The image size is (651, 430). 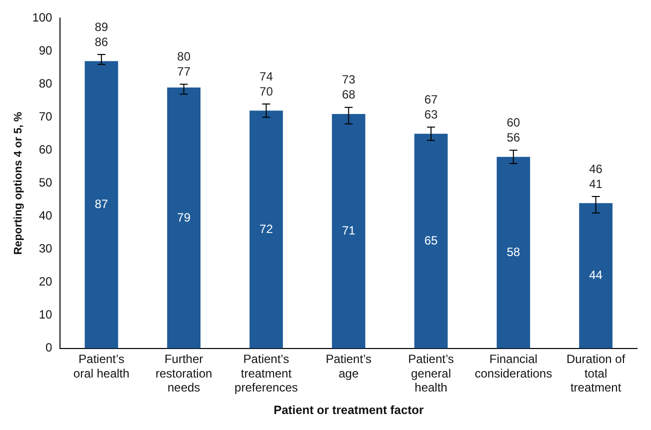 What do you see at coordinates (513, 137) in the screenshot?
I see `annotation: 56` at bounding box center [513, 137].